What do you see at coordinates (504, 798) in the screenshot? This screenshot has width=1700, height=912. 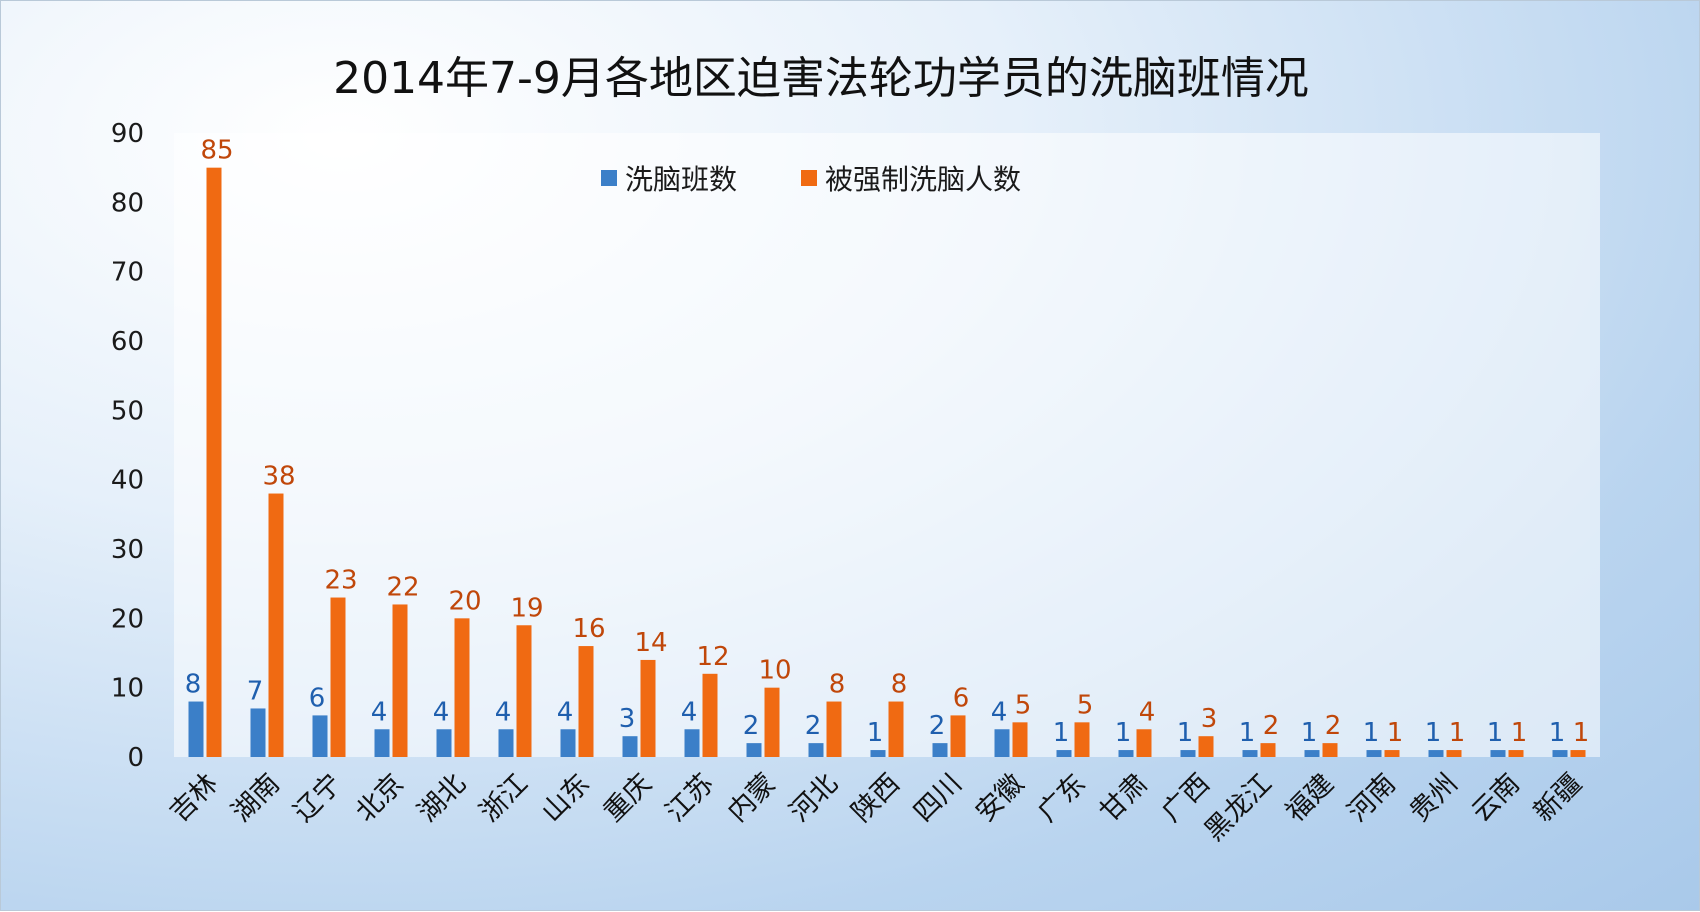 I see `x-tick-label: 浙江` at bounding box center [504, 798].